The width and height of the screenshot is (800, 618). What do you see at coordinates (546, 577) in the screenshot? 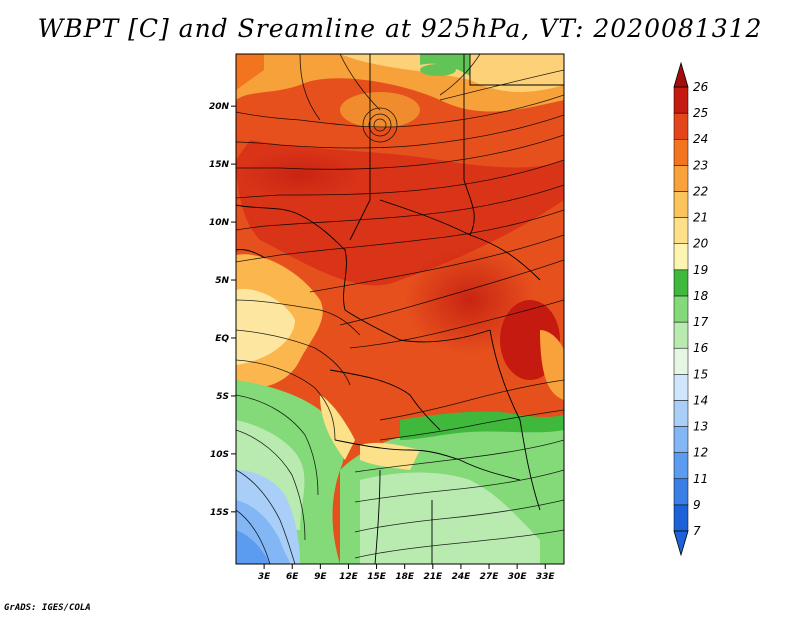
I see `lon-tick-label: 33E` at bounding box center [546, 577].